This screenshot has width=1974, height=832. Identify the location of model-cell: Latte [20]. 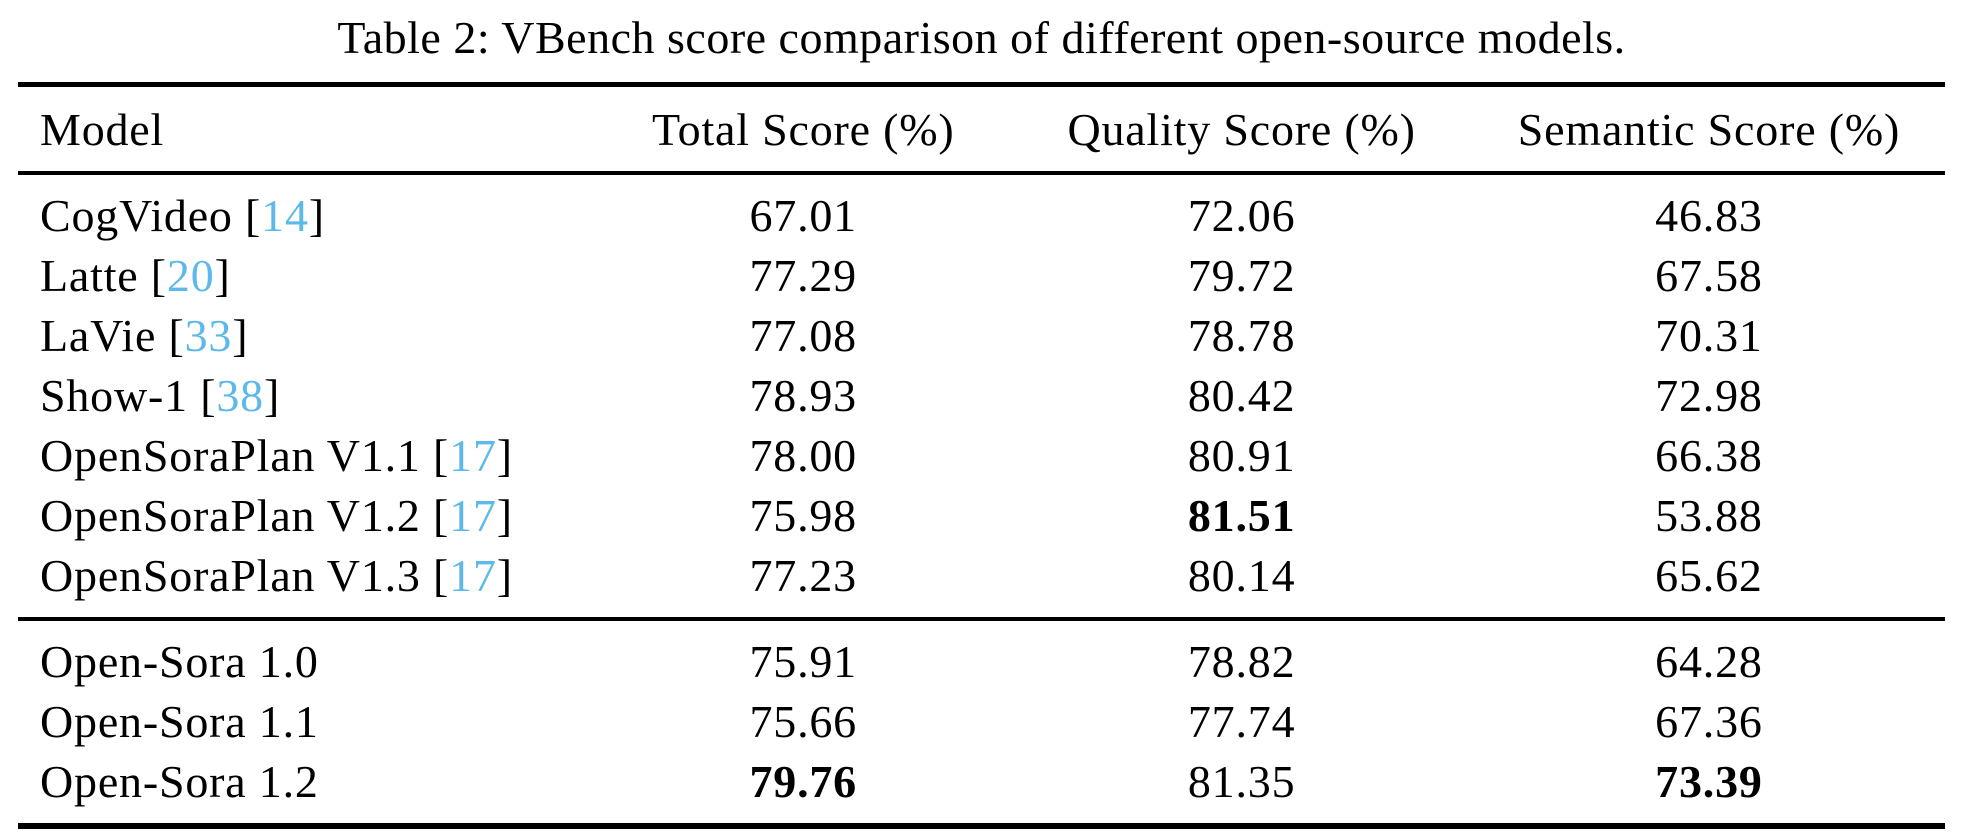
(307, 276).